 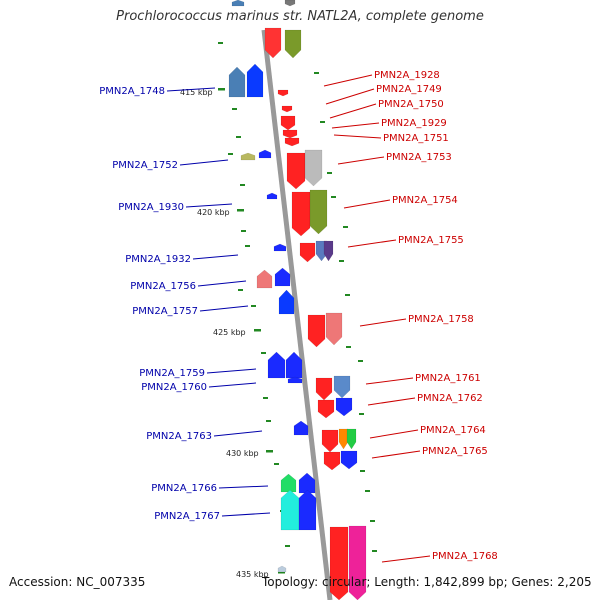 I want to click on reverse-gene-label: PMN2A_1766, so click(x=184, y=488).